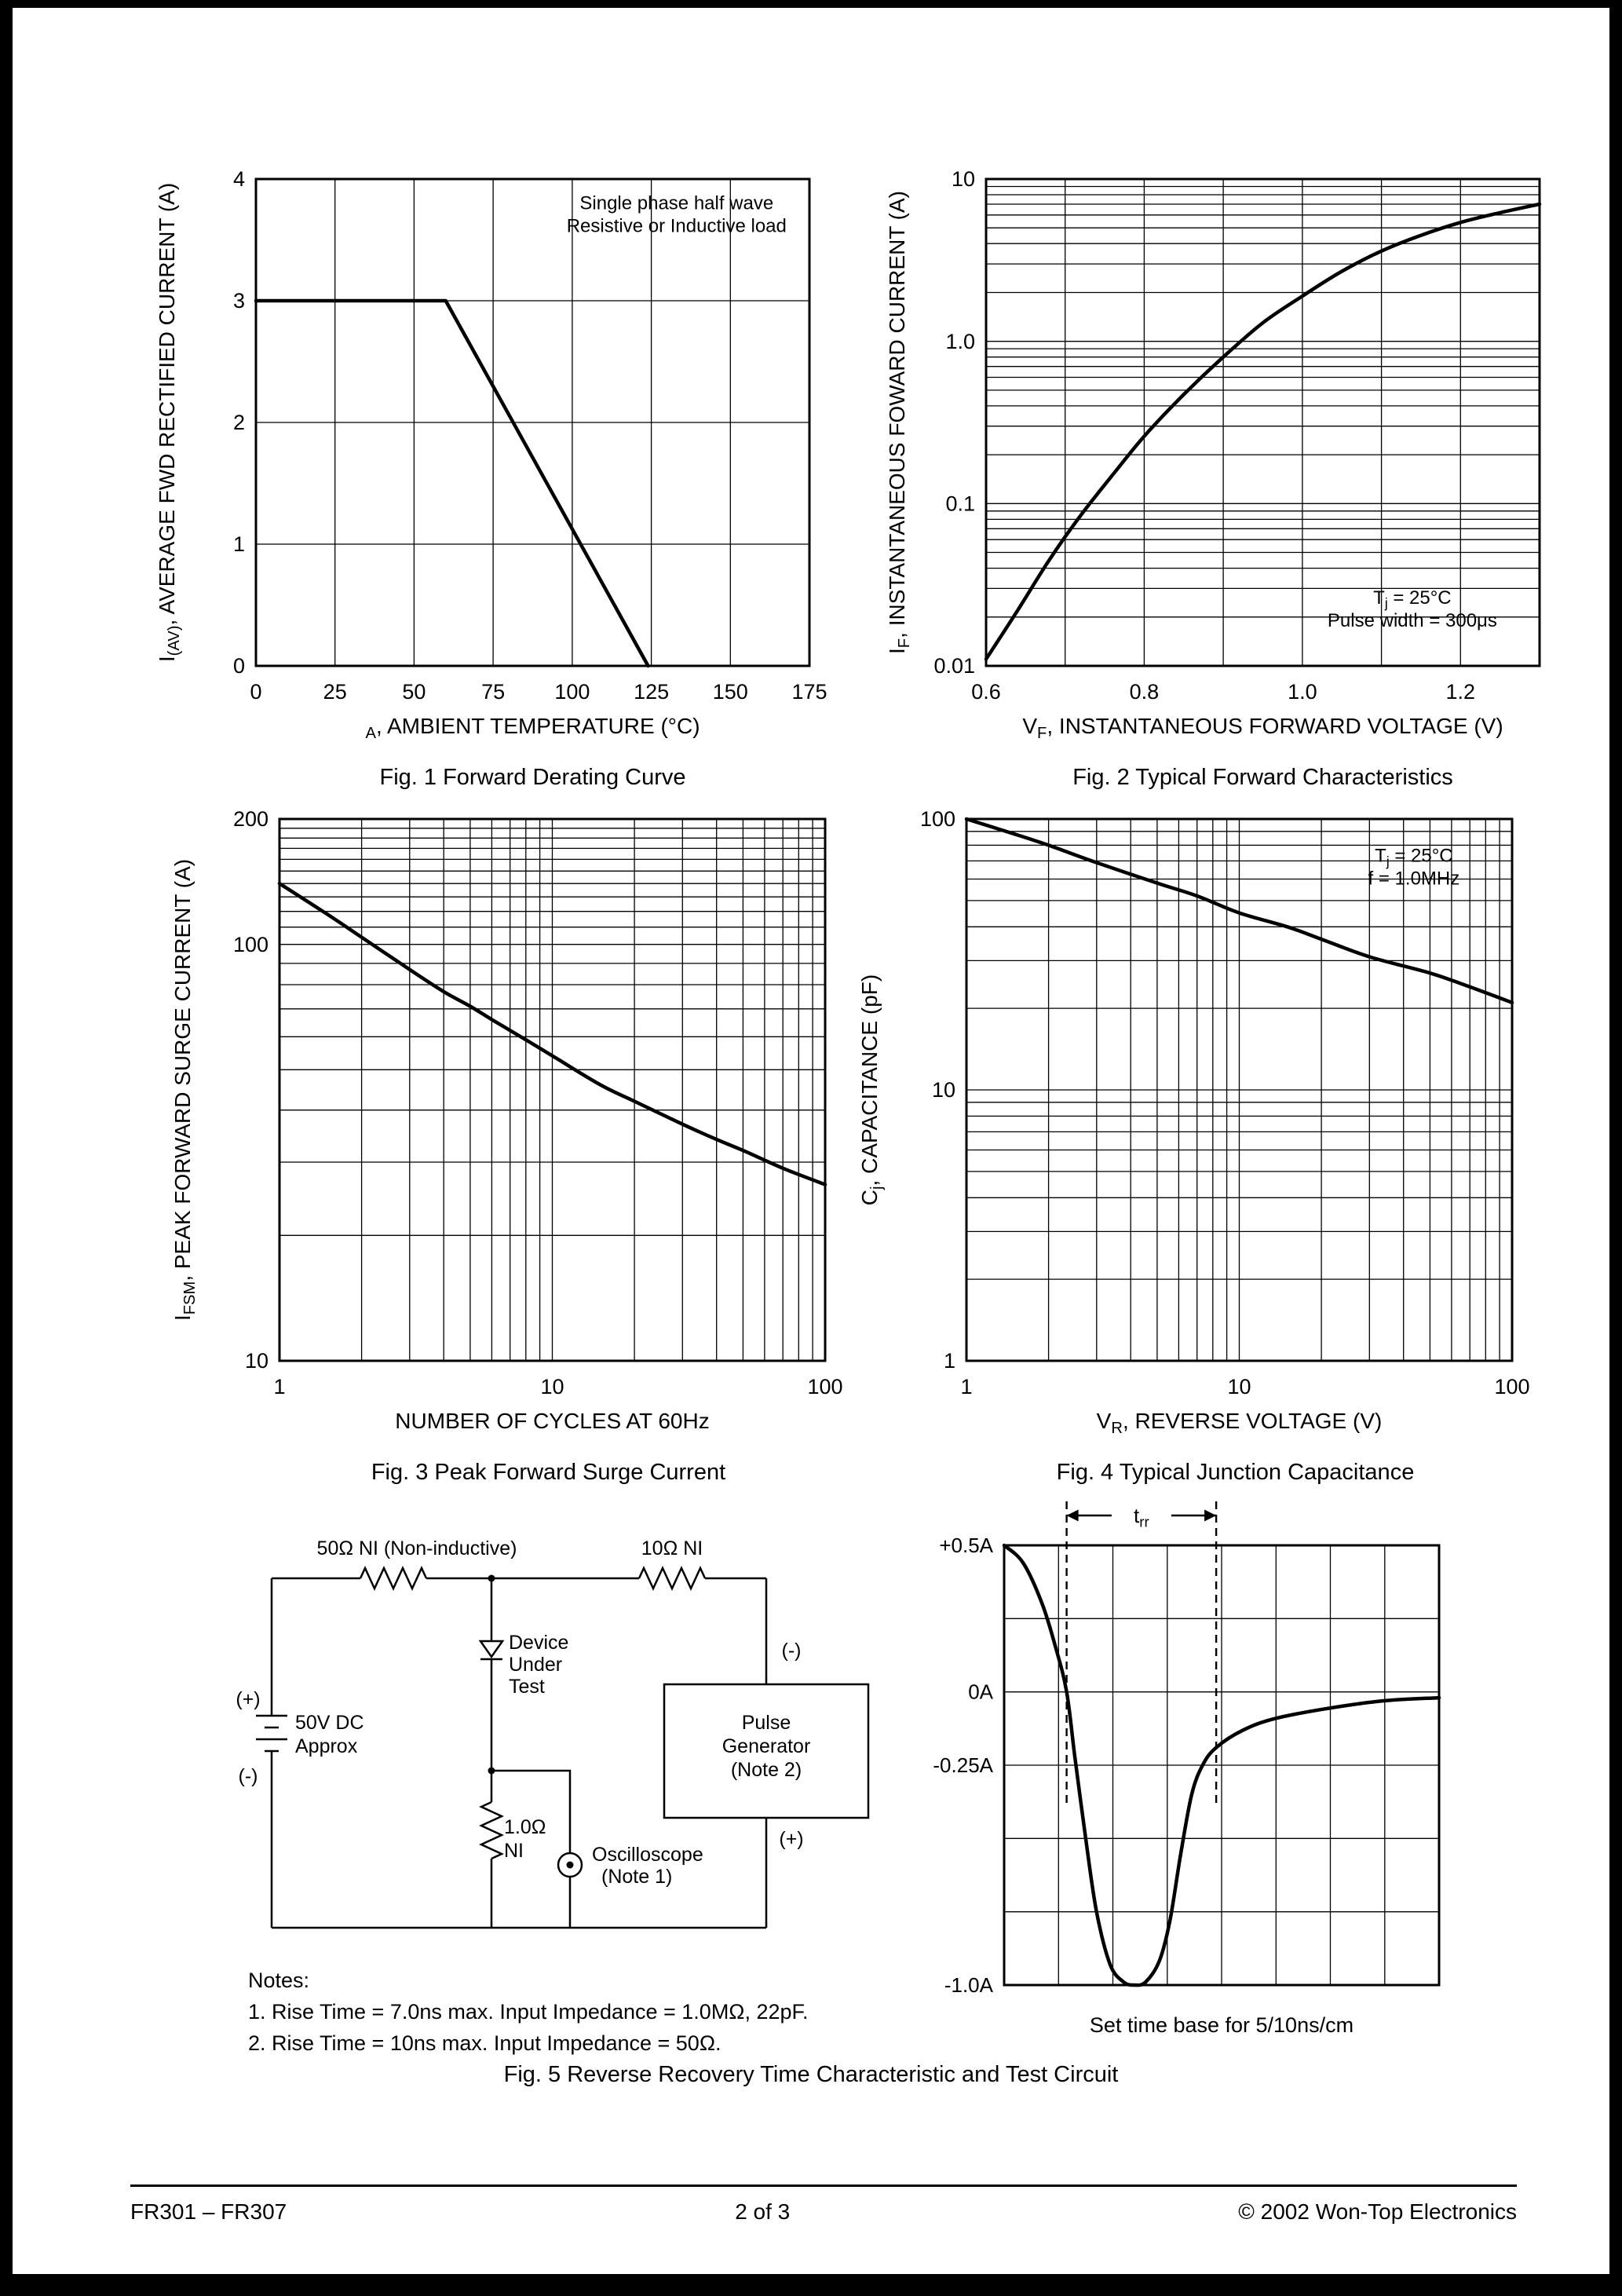 The image size is (1622, 2296). Describe the element at coordinates (763, 2211) in the screenshot. I see `footer-page-number: 2 of 3` at that location.